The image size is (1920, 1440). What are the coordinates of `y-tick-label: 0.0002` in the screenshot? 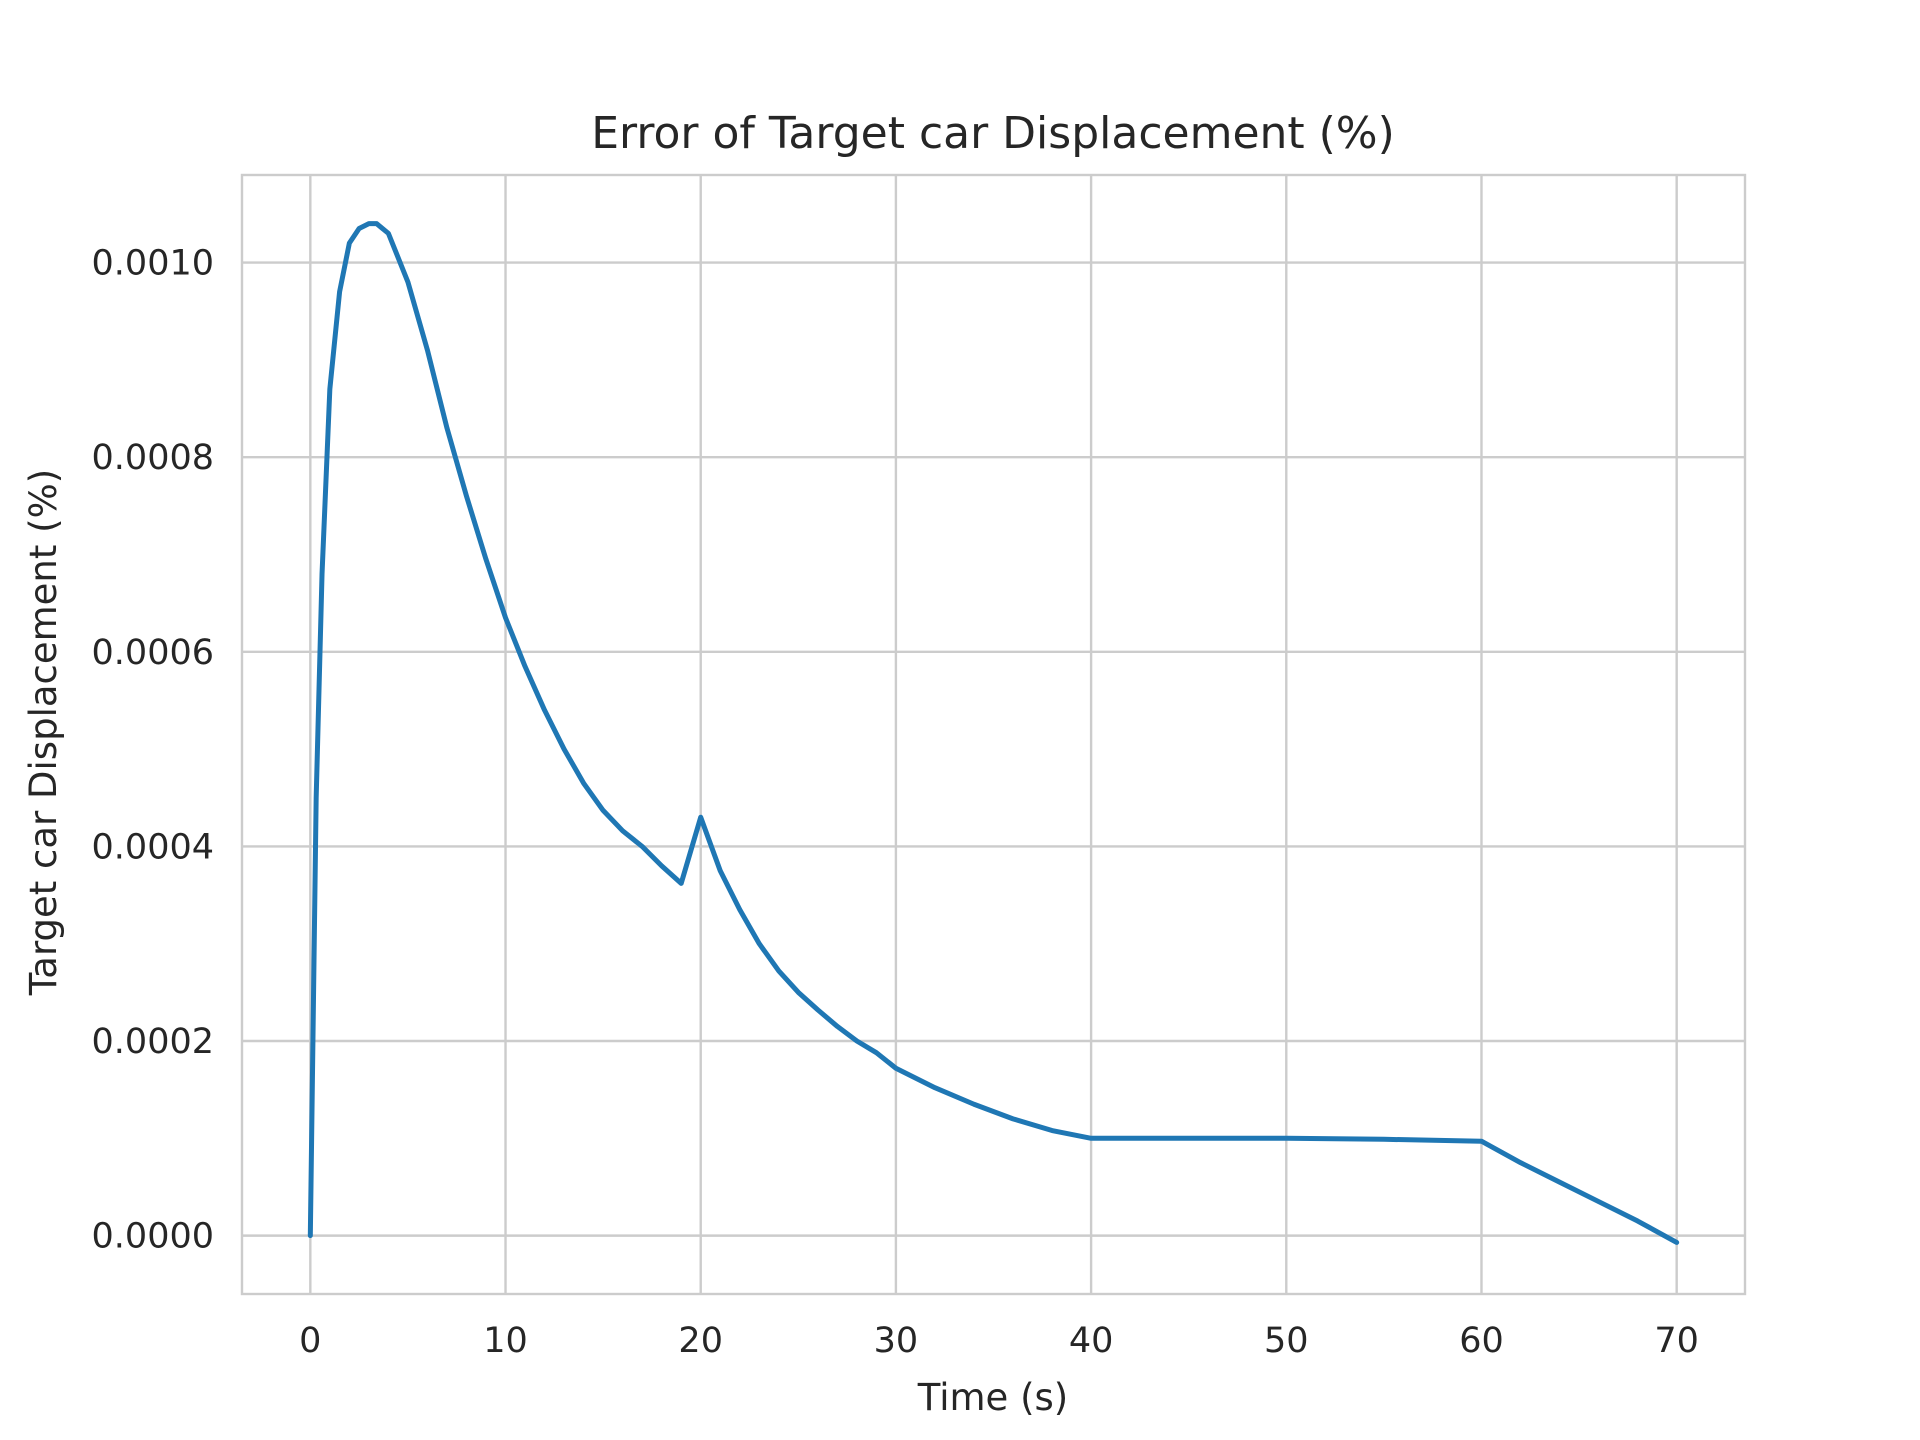 It's located at (153, 1042).